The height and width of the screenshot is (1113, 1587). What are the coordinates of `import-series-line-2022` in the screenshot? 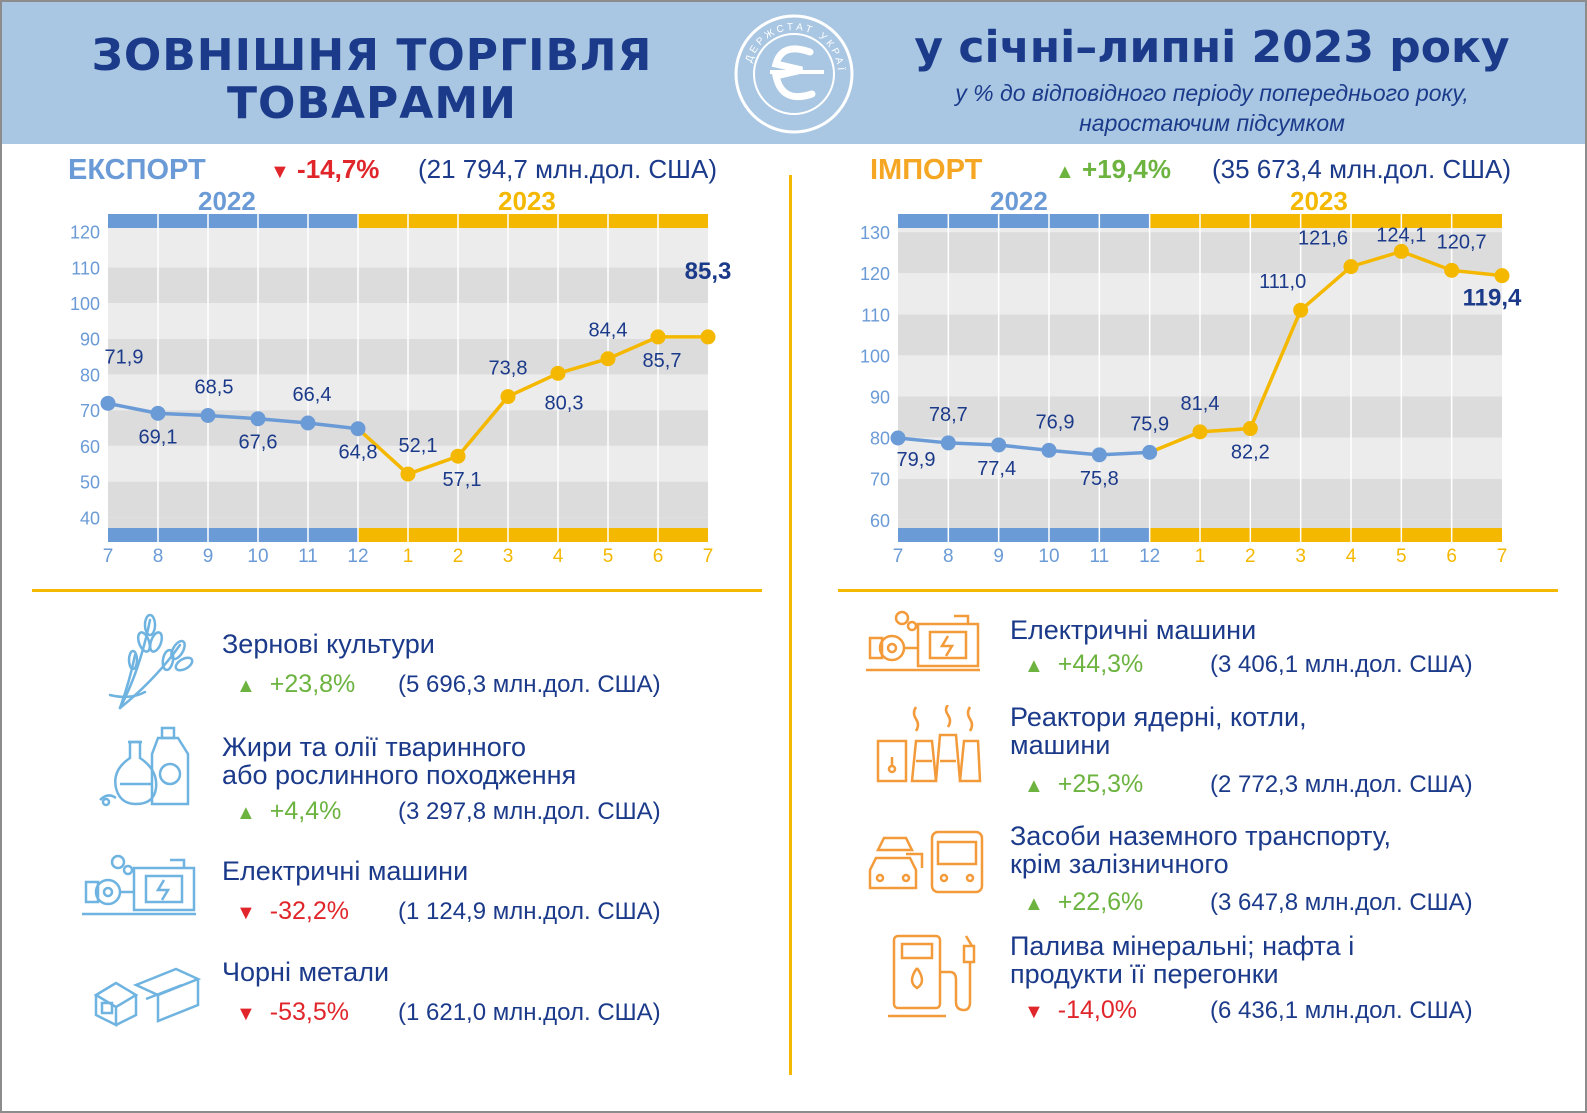 It's located at (1023, 446).